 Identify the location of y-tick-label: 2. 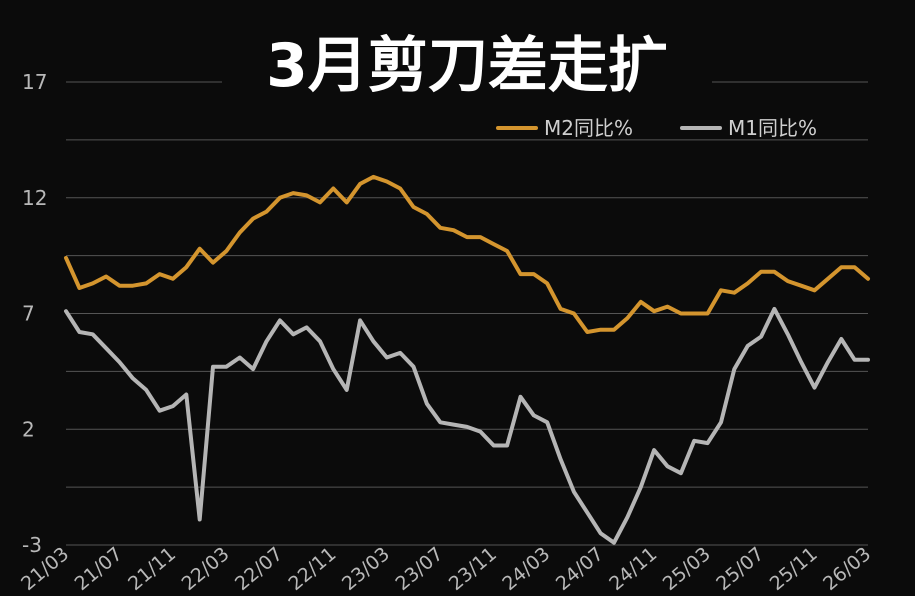
(28, 429).